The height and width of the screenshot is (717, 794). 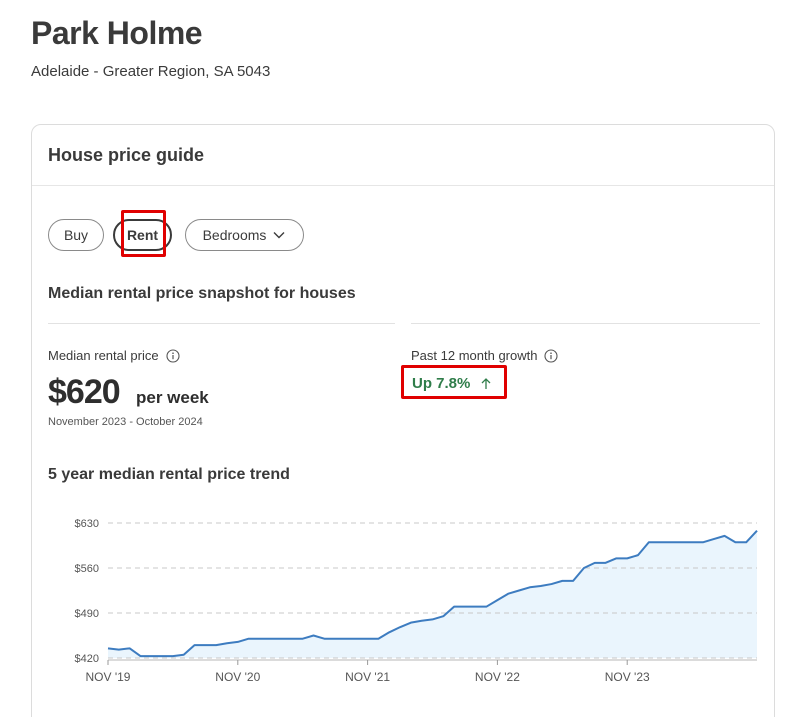 What do you see at coordinates (87, 569) in the screenshot?
I see `chart-ytick-label: $560` at bounding box center [87, 569].